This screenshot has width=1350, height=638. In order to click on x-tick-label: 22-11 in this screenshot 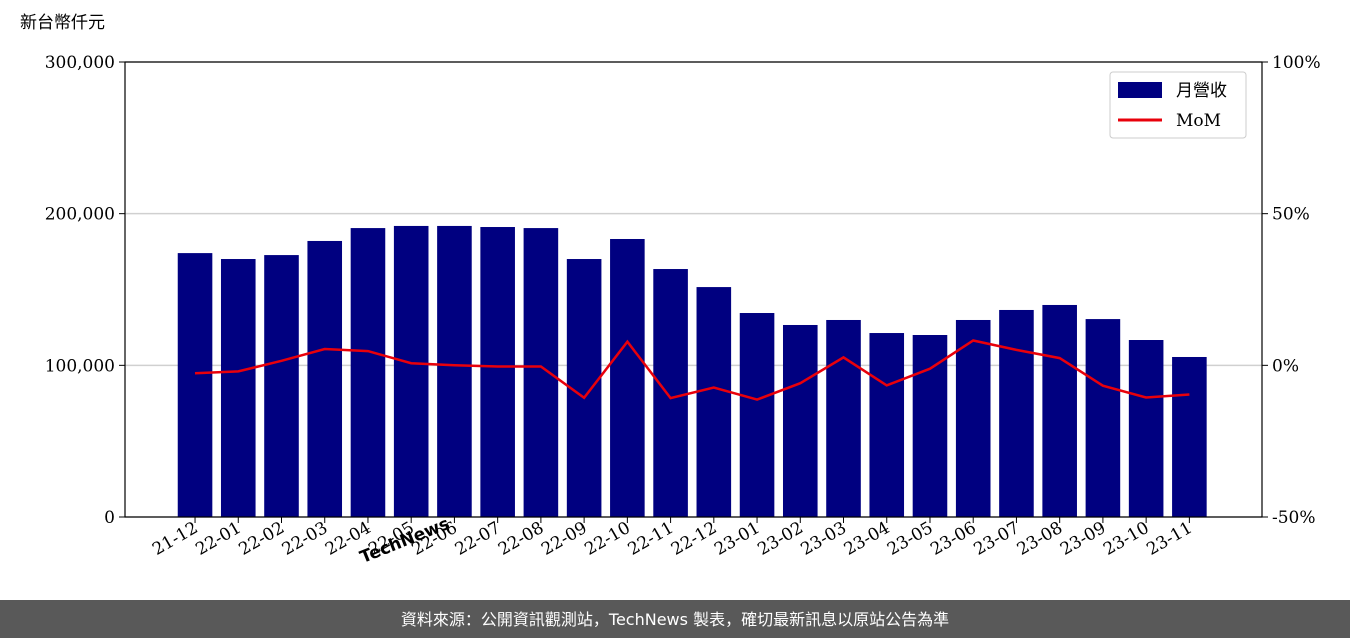, I will do `click(651, 539)`.